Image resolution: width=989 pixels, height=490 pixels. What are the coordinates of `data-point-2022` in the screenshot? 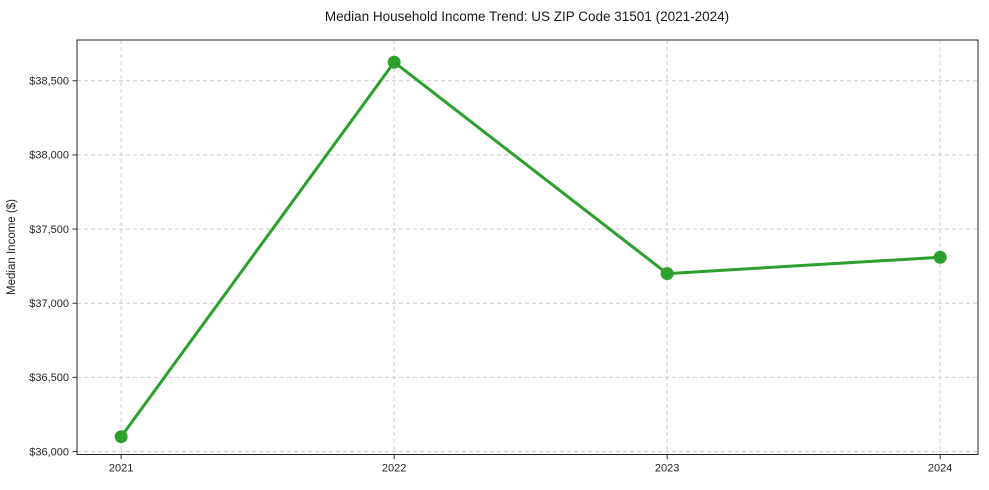 It's located at (394, 62).